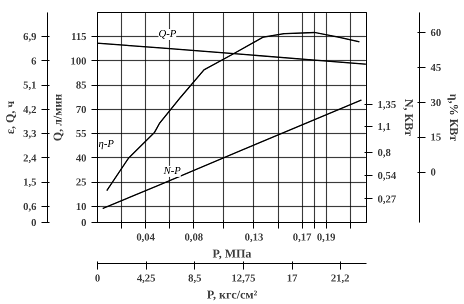 This screenshot has width=464, height=304. What do you see at coordinates (172, 171) in the screenshot?
I see `series-label: N-P` at bounding box center [172, 171].